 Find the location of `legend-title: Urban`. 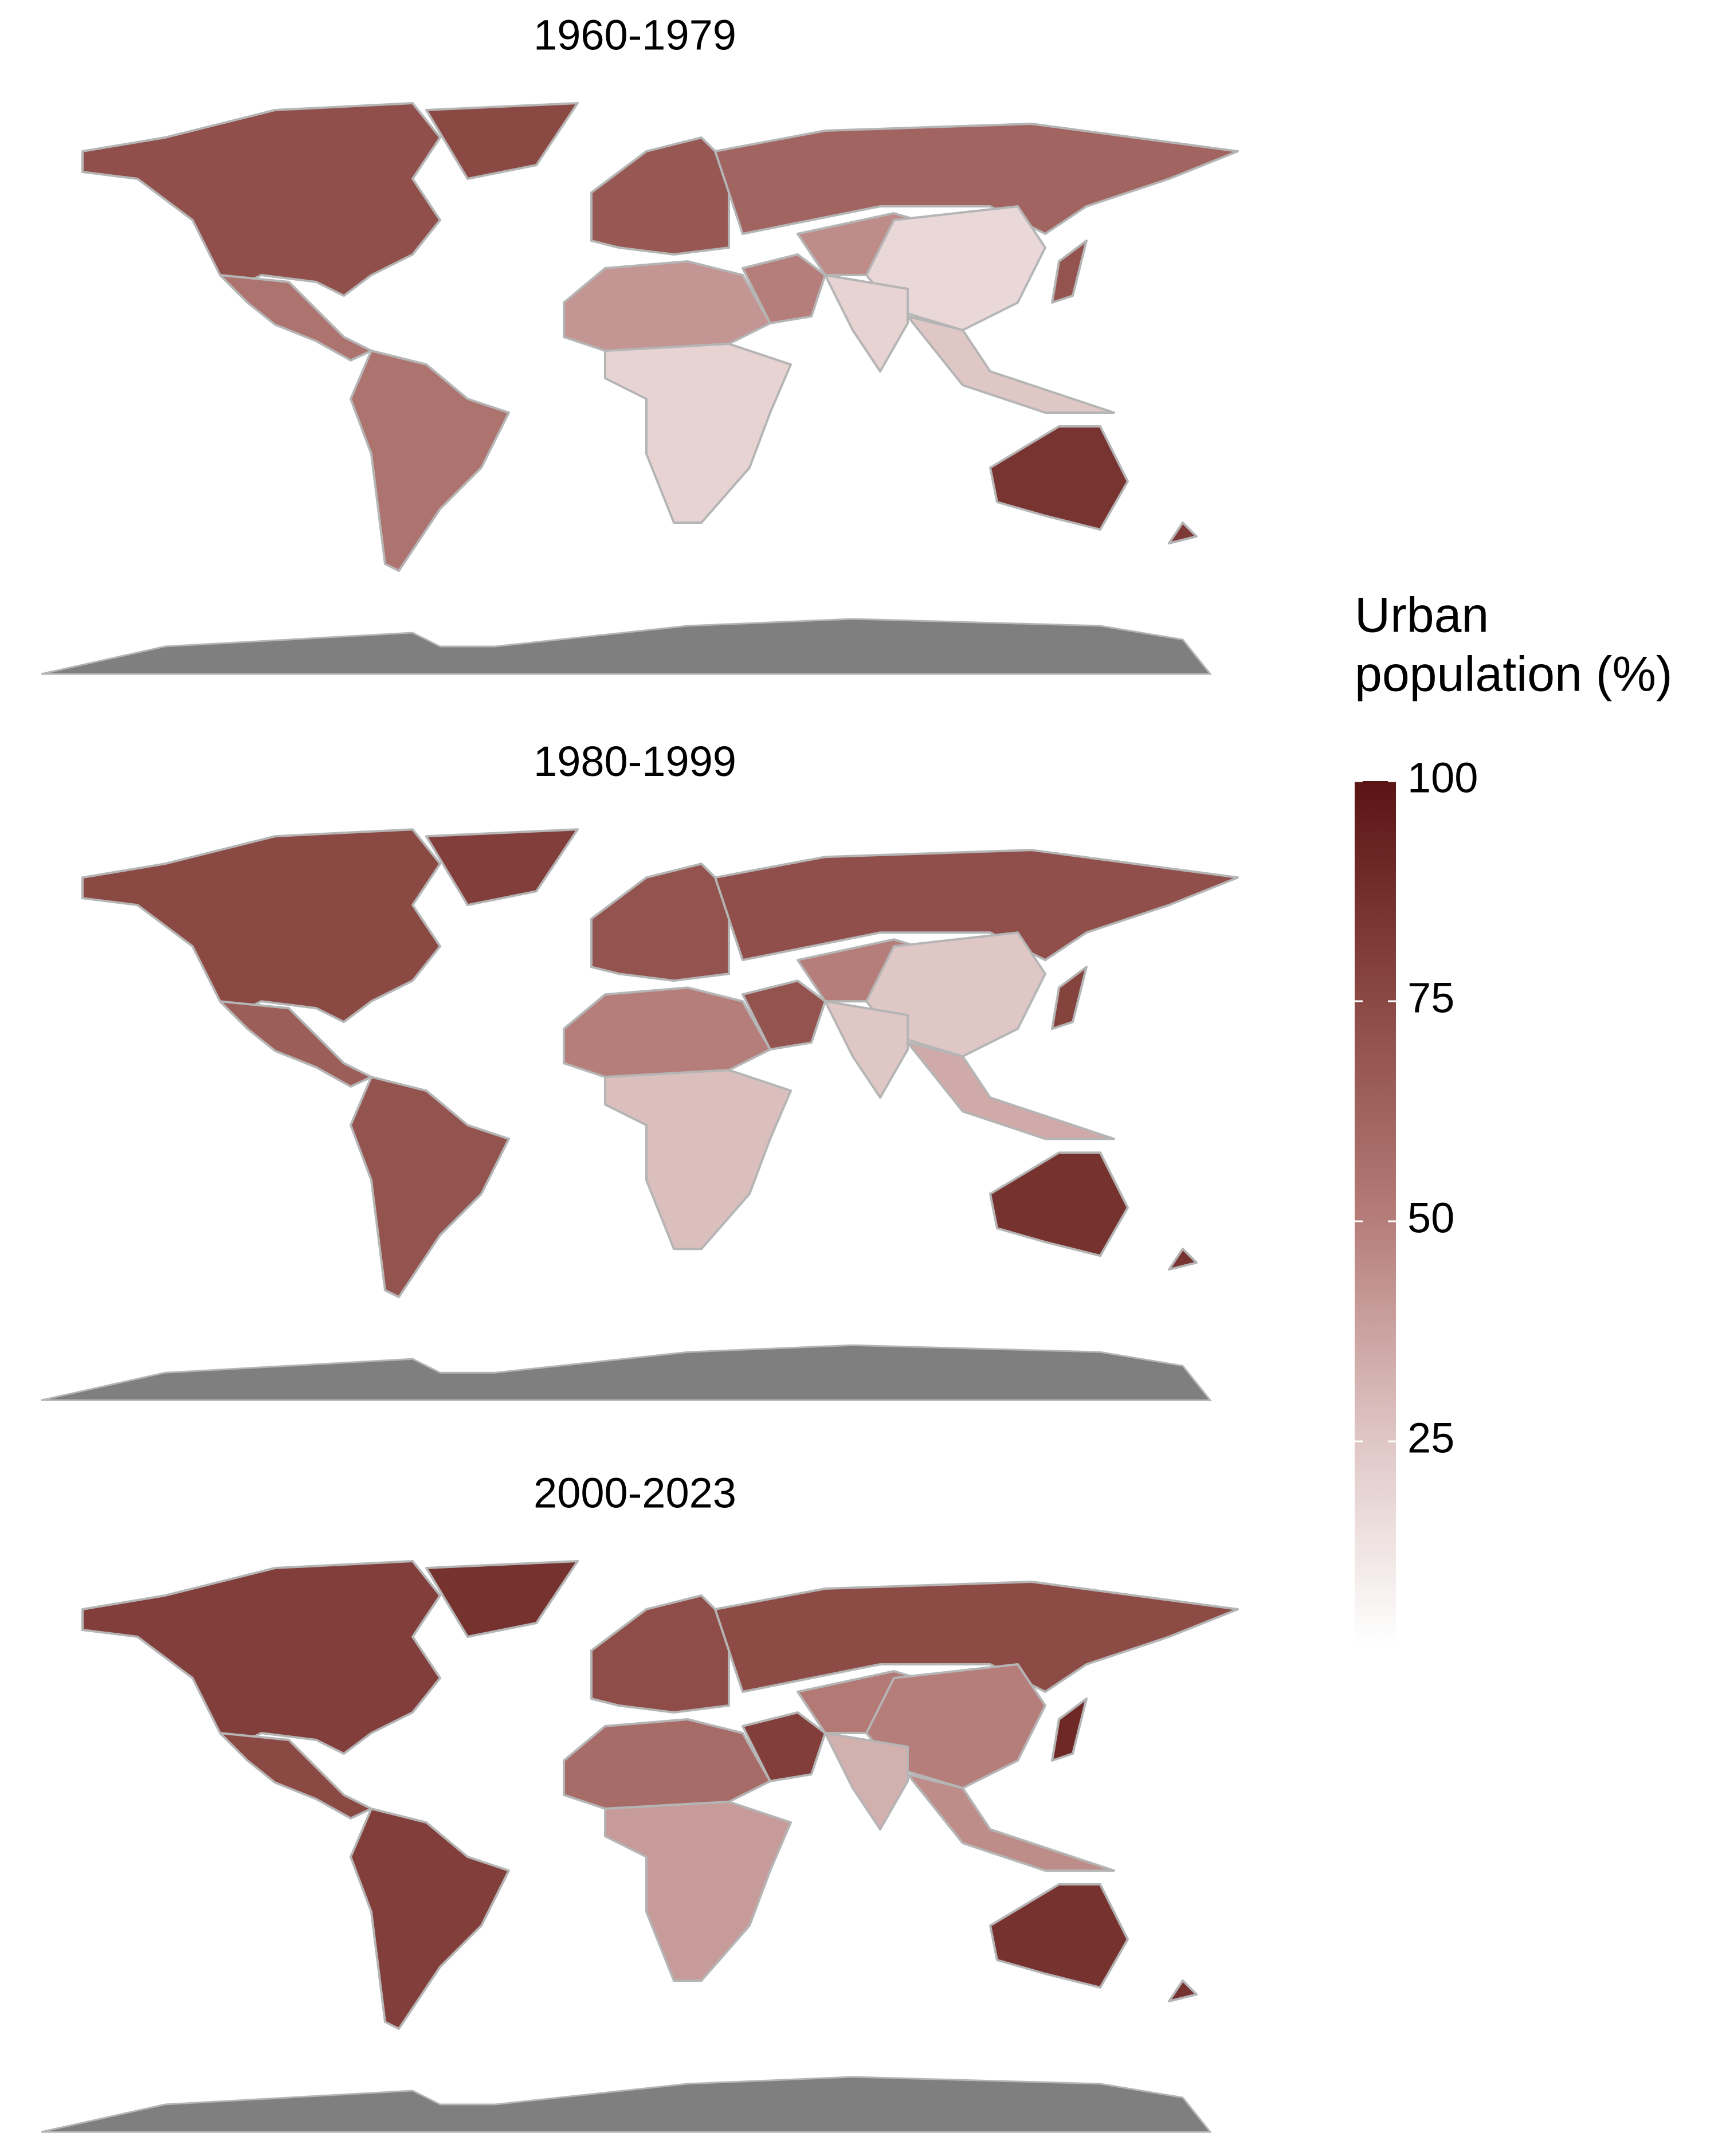

legend-title: Urban is located at coordinates (1422, 615).